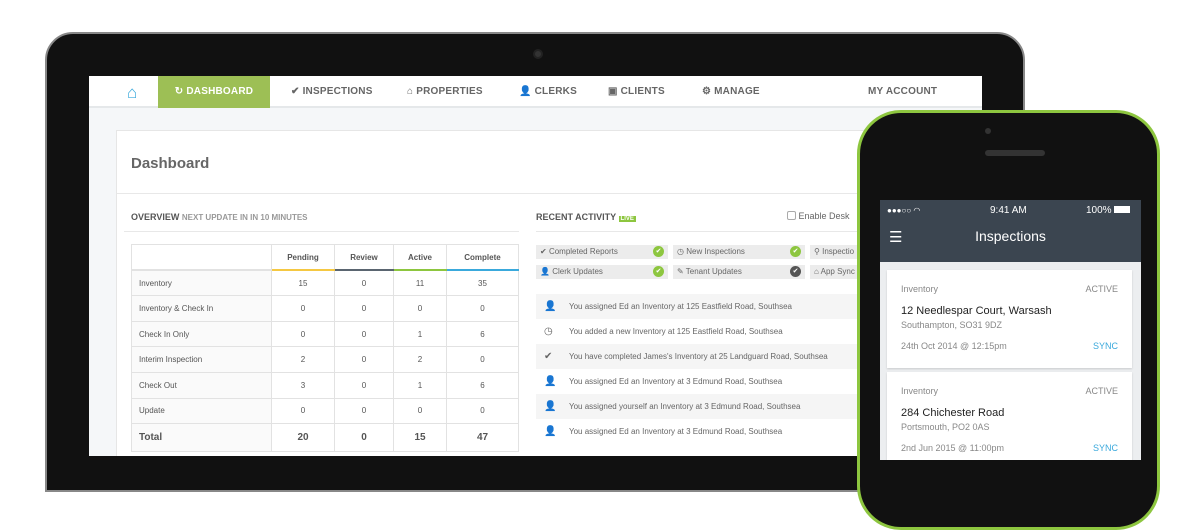 Image resolution: width=1200 pixels, height=530 pixels. What do you see at coordinates (548, 91) in the screenshot?
I see `nav-clerks: 👤 CLERKS` at bounding box center [548, 91].